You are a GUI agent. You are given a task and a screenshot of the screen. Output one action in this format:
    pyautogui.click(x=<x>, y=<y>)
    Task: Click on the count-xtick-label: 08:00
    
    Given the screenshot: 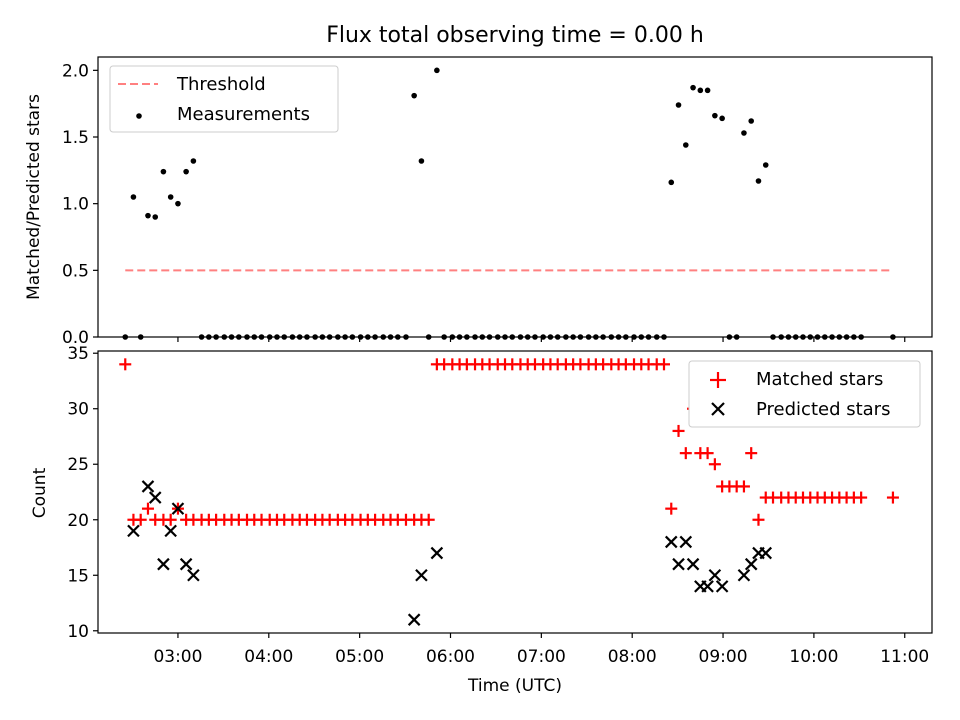 What is the action you would take?
    pyautogui.click(x=632, y=657)
    